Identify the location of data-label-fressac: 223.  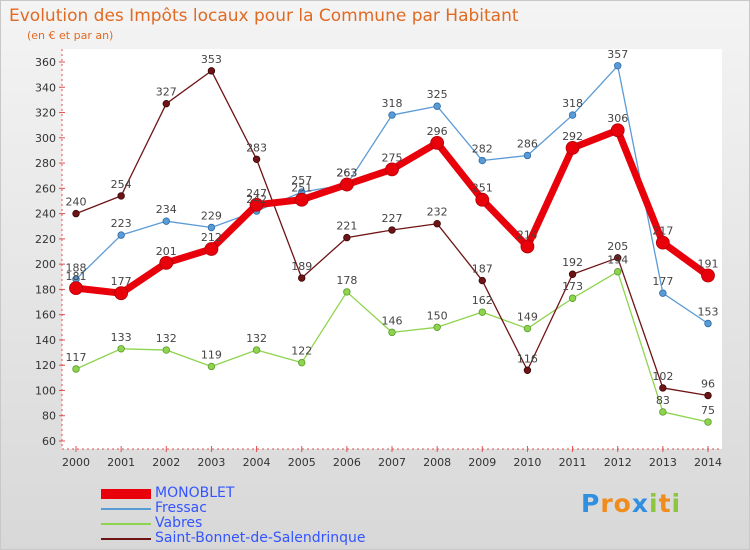
(121, 223).